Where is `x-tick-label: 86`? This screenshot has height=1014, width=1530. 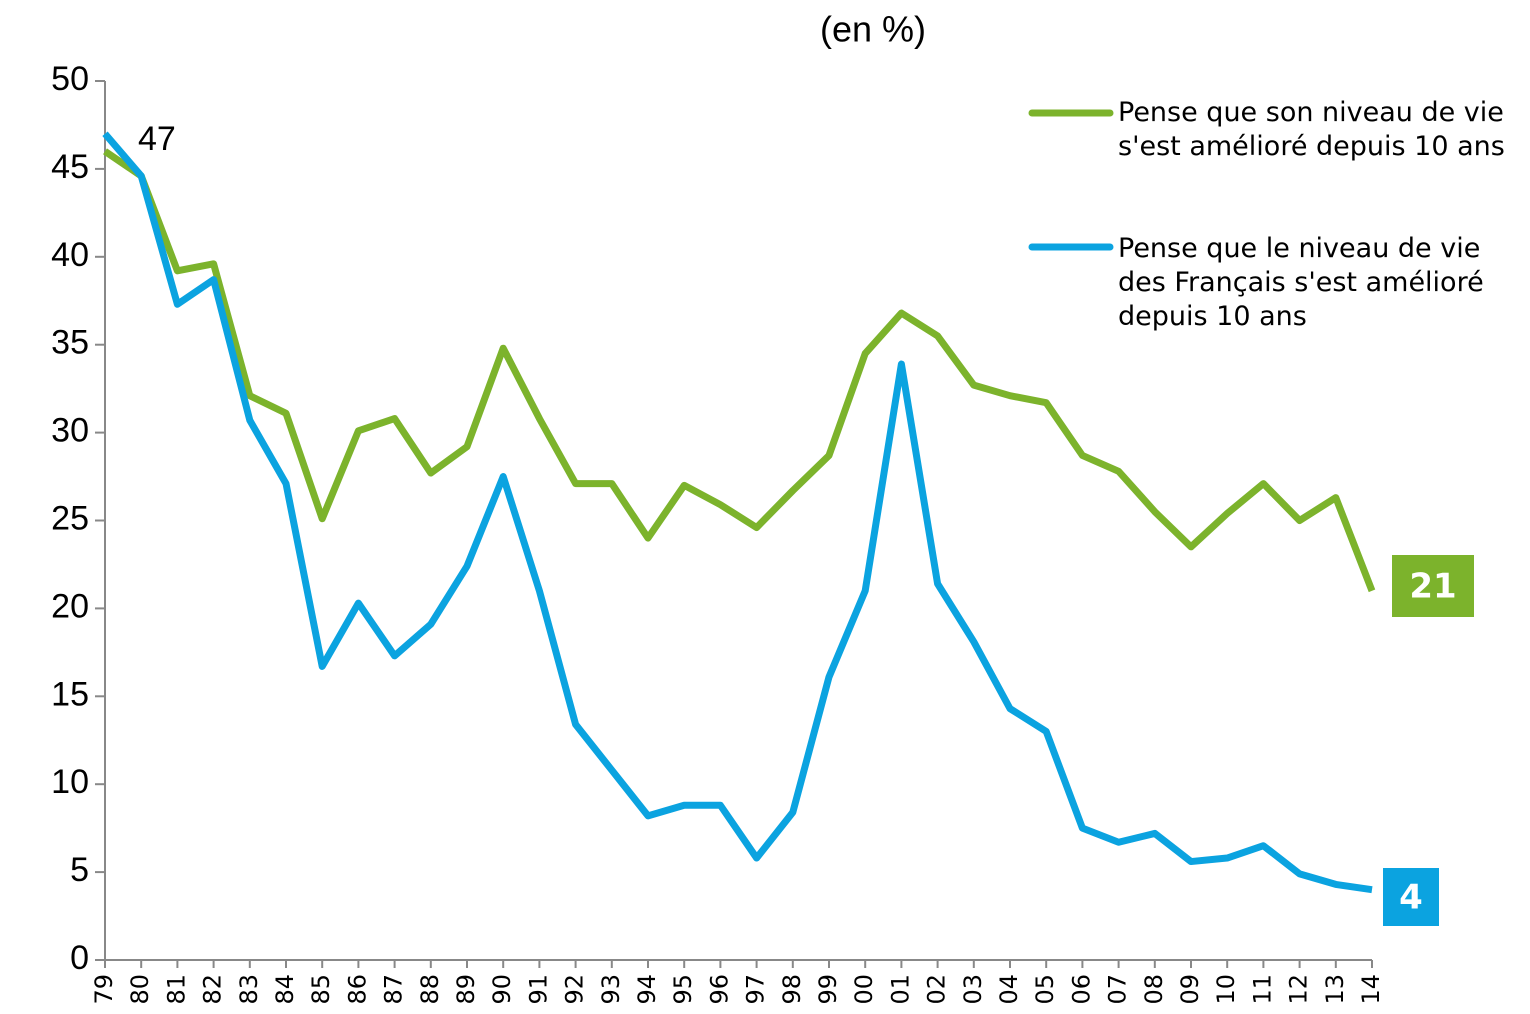
x-tick-label: 86 is located at coordinates (357, 989).